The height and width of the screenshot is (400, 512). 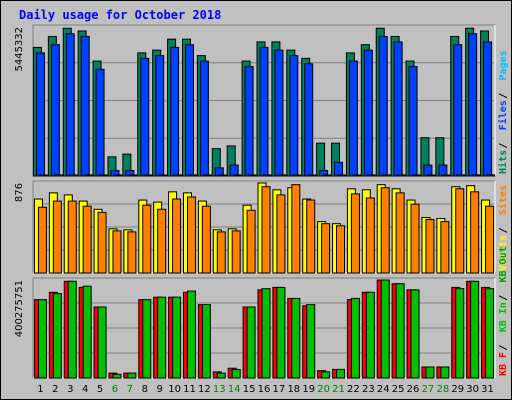 I want to click on day-label-21: 21, so click(x=338, y=389).